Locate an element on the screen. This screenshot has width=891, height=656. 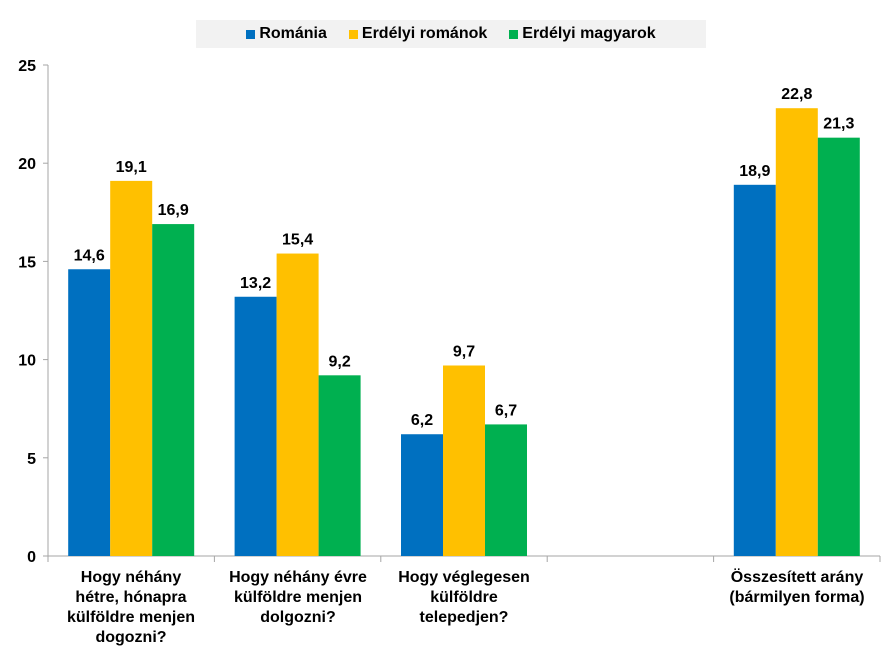
legend-label: Románia is located at coordinates (293, 33).